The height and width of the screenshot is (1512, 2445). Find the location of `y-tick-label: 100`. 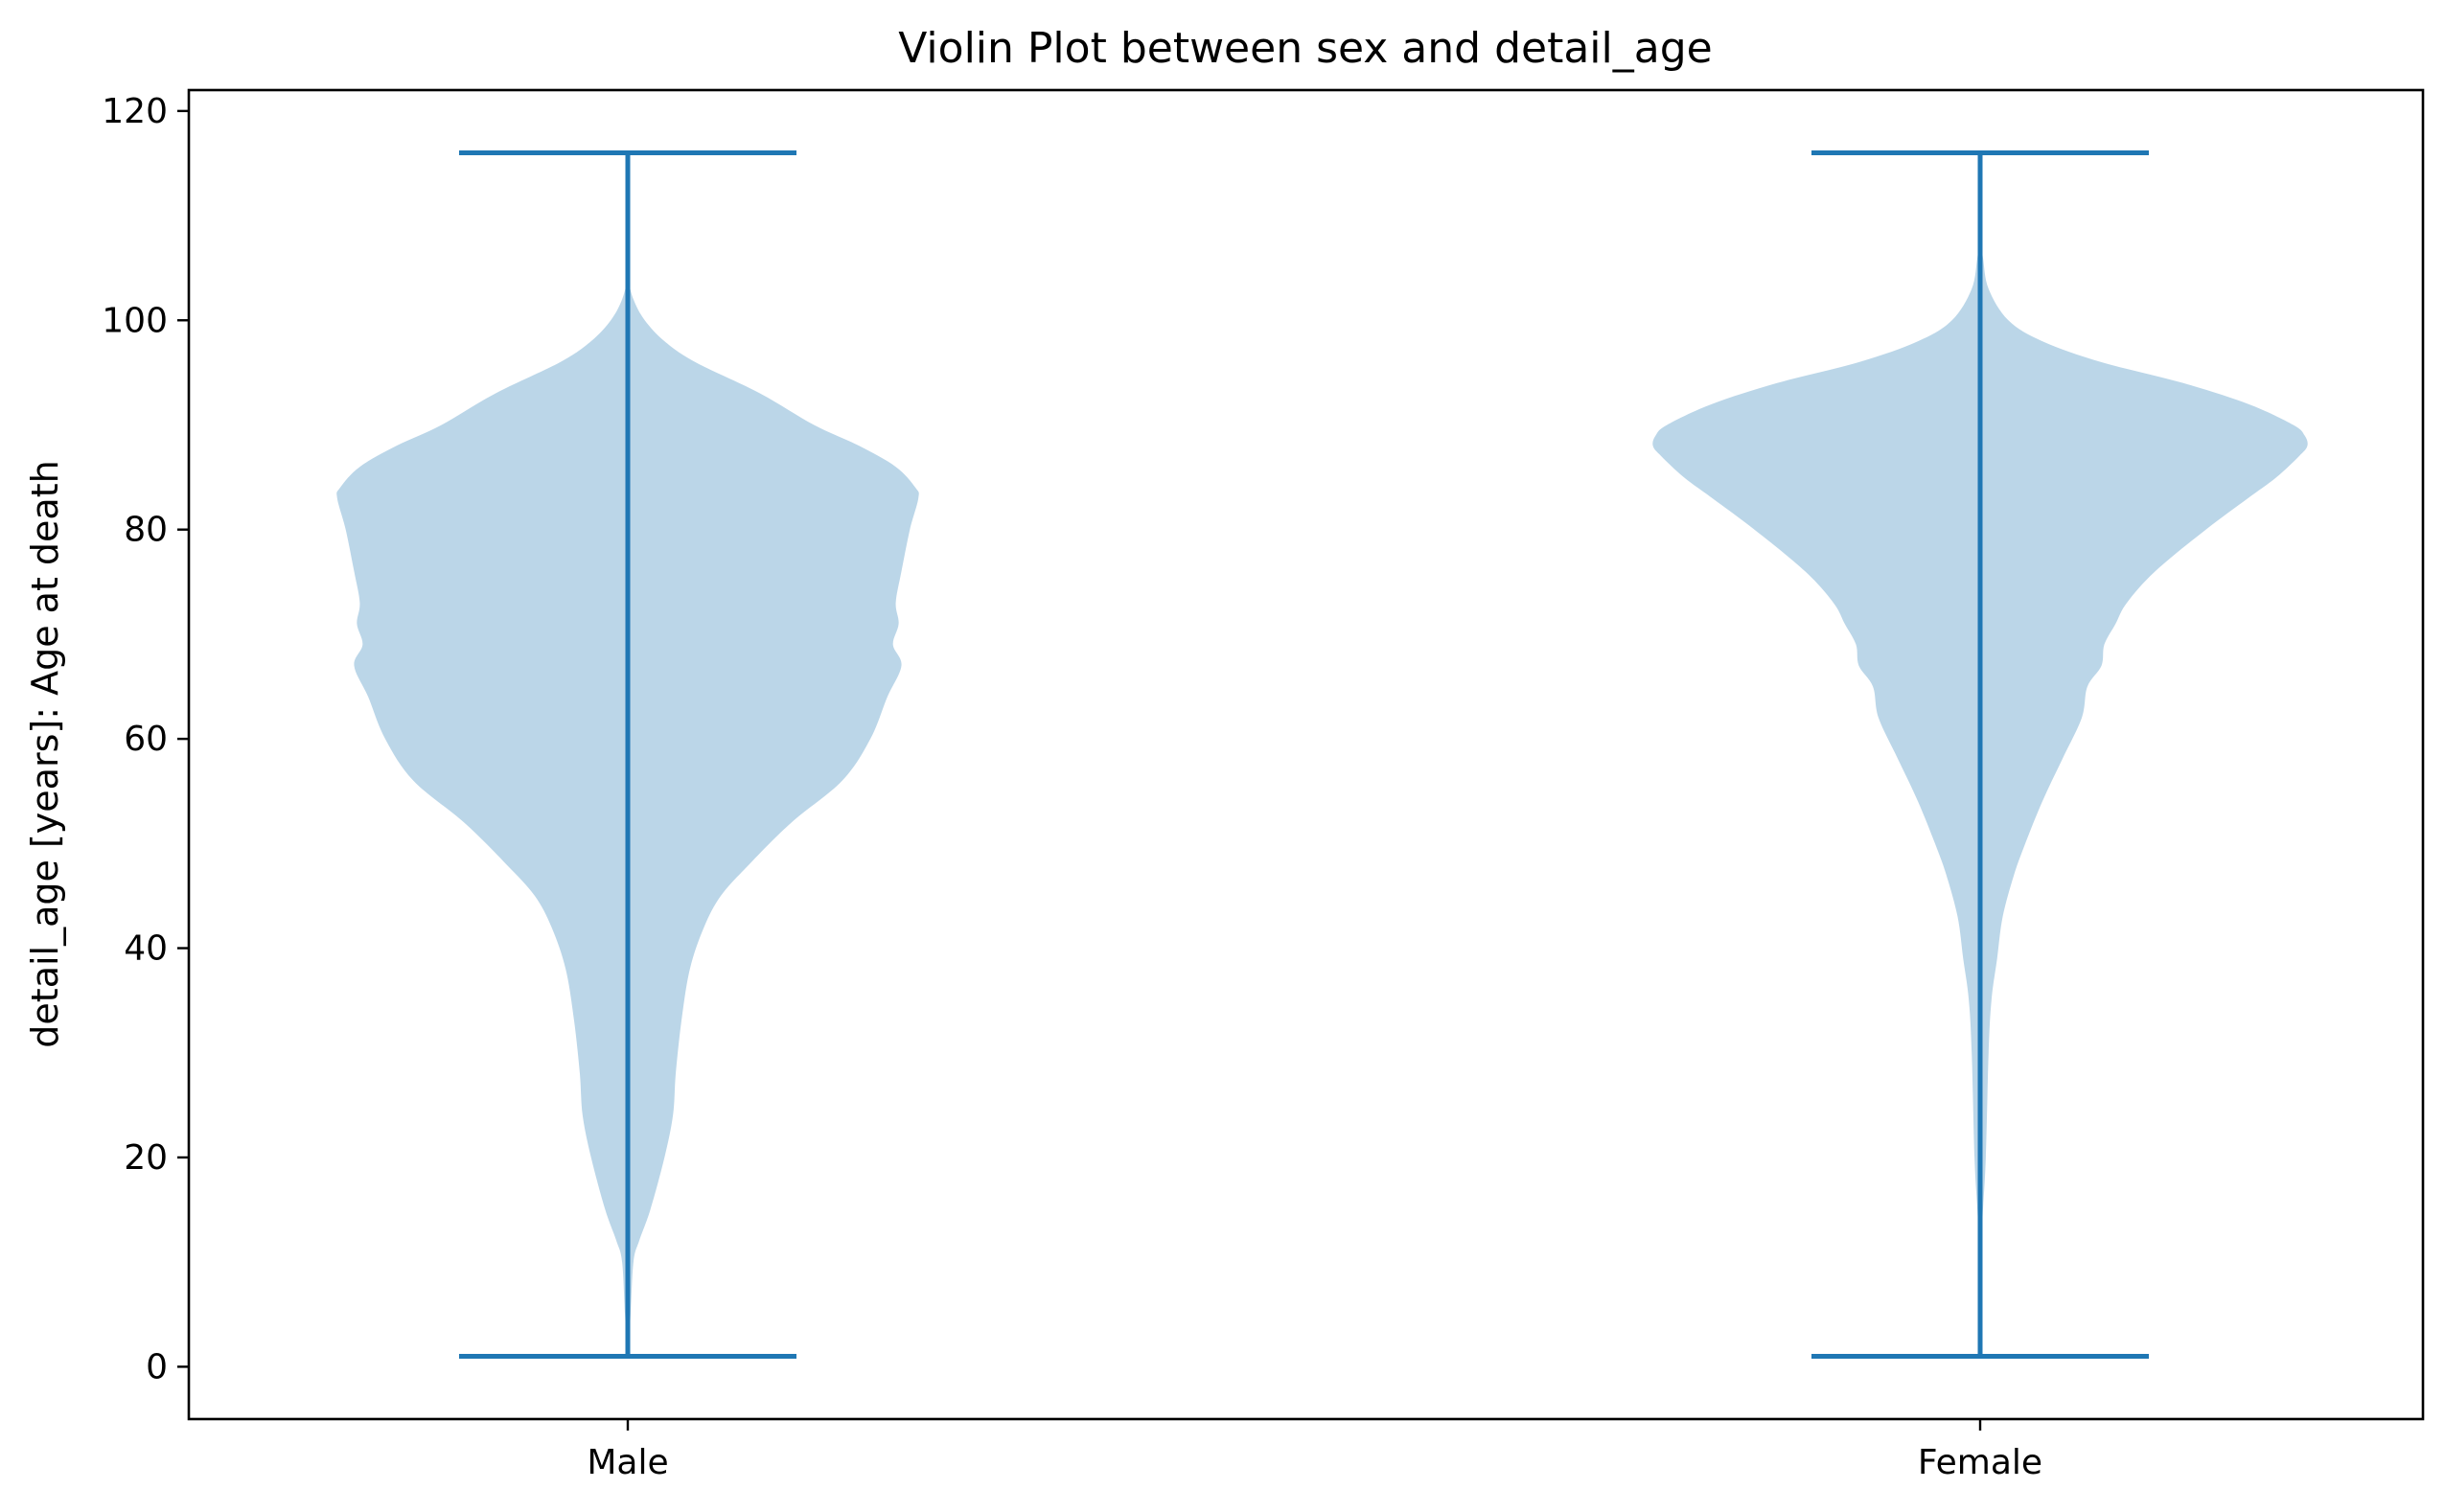

y-tick-label: 100 is located at coordinates (135, 320).